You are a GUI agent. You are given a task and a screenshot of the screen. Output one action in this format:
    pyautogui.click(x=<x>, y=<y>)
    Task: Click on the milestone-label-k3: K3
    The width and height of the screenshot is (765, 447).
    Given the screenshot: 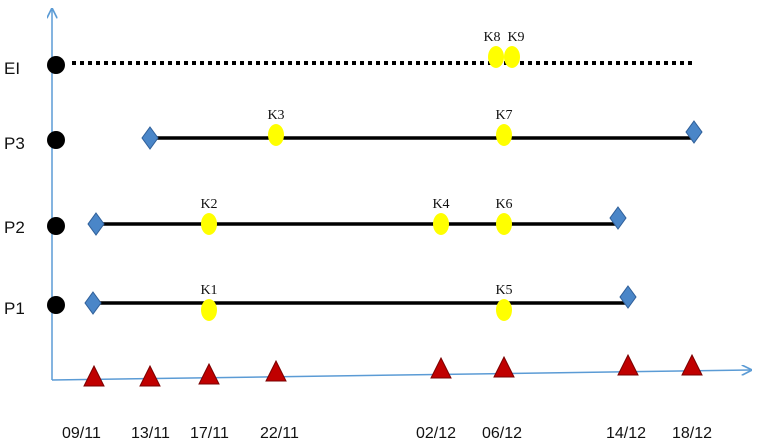 What is the action you would take?
    pyautogui.click(x=275, y=115)
    